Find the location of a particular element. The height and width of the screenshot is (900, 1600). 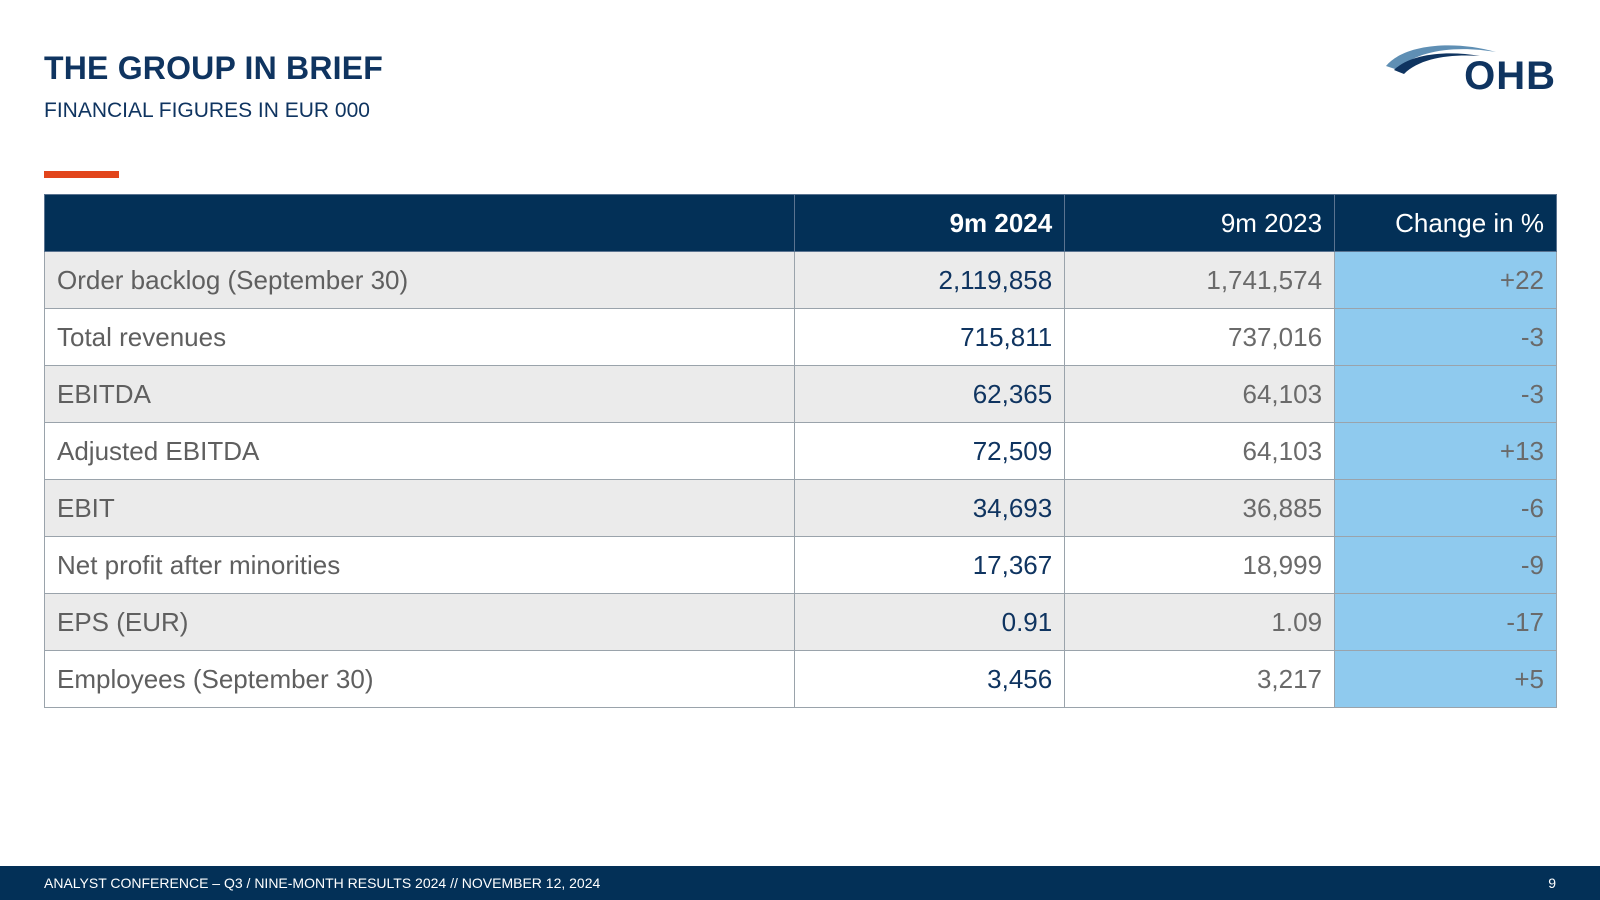

value-9m-2023: 36,885 is located at coordinates (1200, 508).